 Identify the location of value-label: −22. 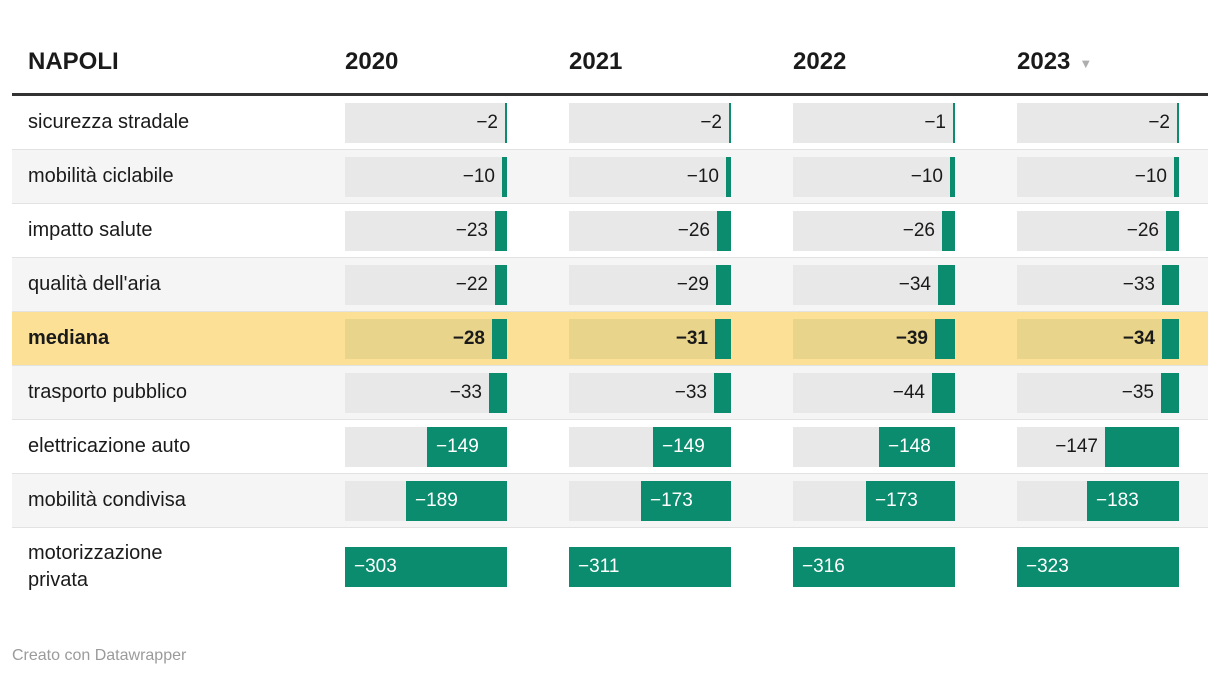
(471, 284).